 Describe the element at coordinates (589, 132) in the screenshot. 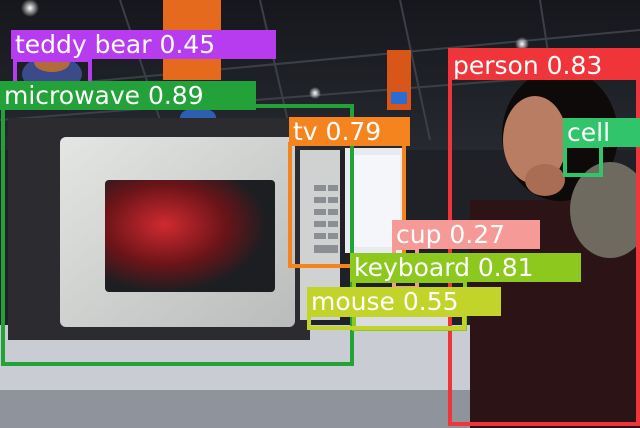

I see `cell-label-text: cell` at that location.